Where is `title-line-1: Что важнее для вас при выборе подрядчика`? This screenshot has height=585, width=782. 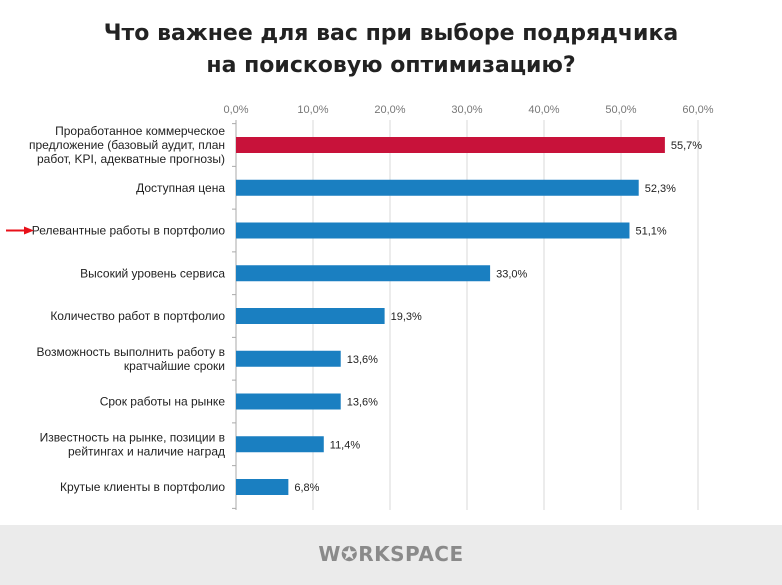
title-line-1: Что важнее для вас при выборе подрядчика is located at coordinates (391, 33).